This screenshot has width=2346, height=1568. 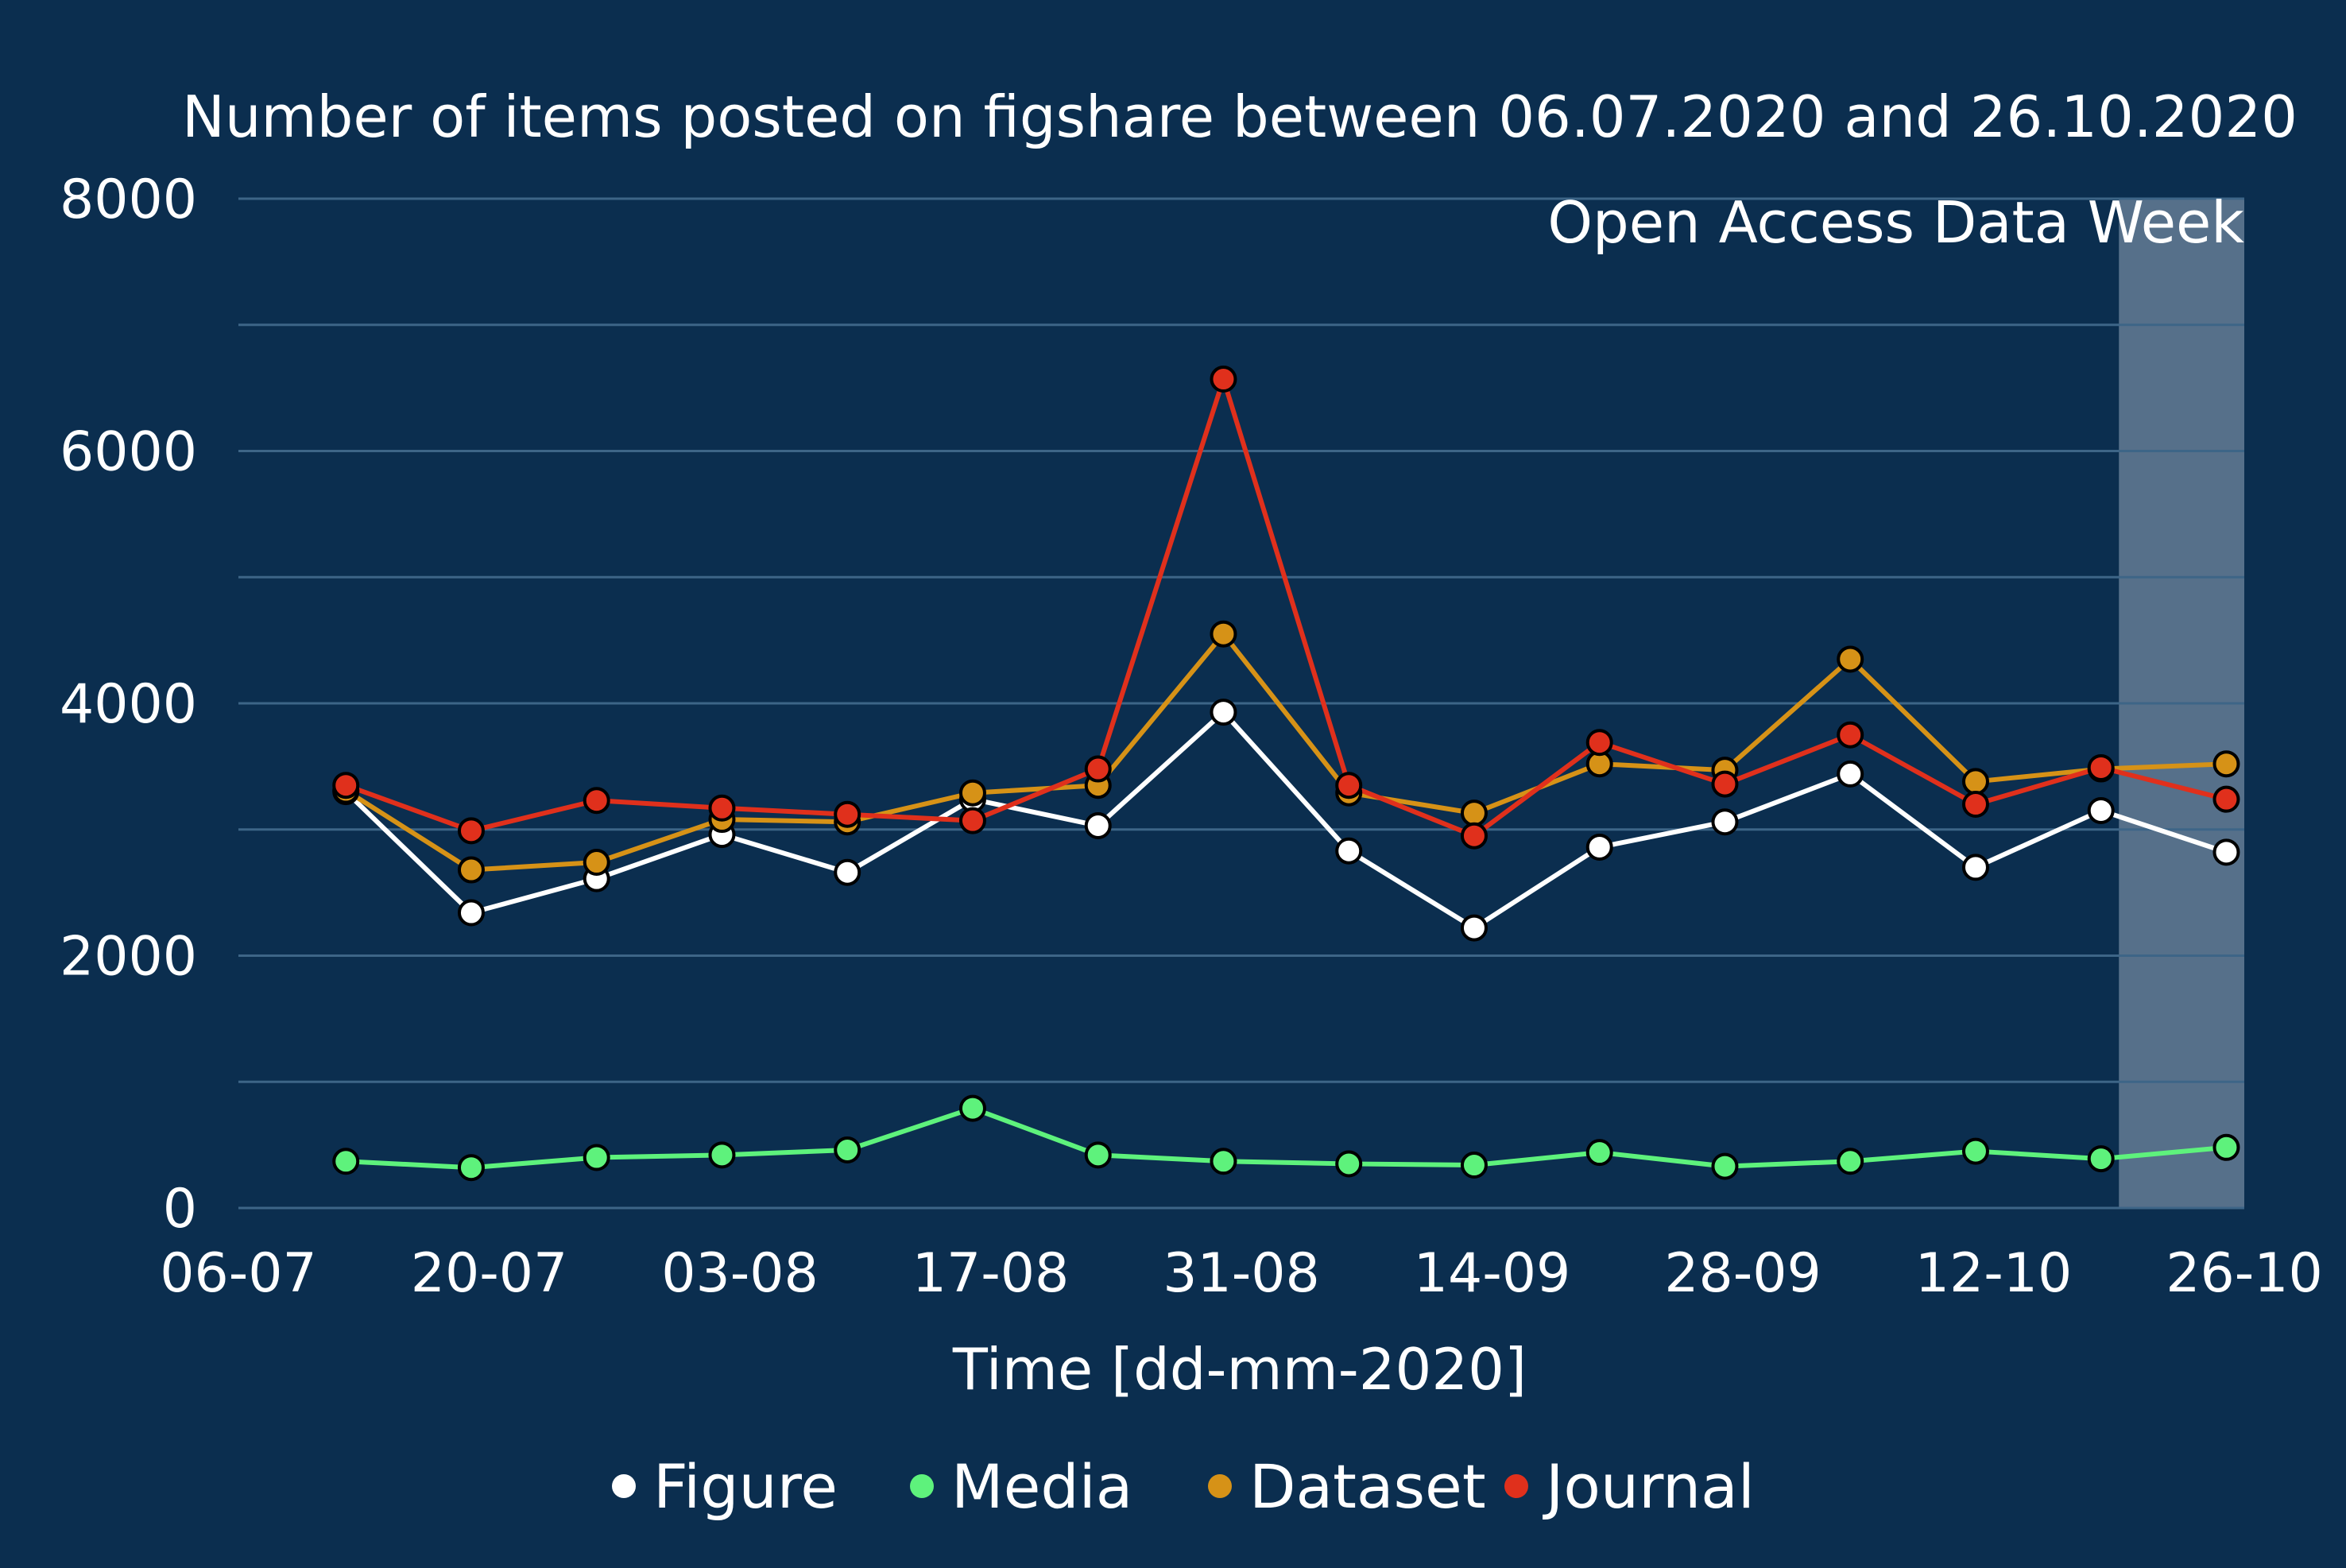 What do you see at coordinates (1041, 1486) in the screenshot?
I see `legend-label-media: Media` at bounding box center [1041, 1486].